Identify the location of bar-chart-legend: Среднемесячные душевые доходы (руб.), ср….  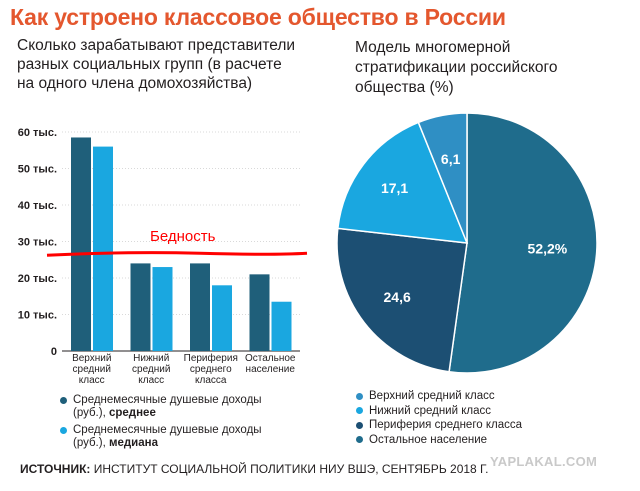
(161, 424).